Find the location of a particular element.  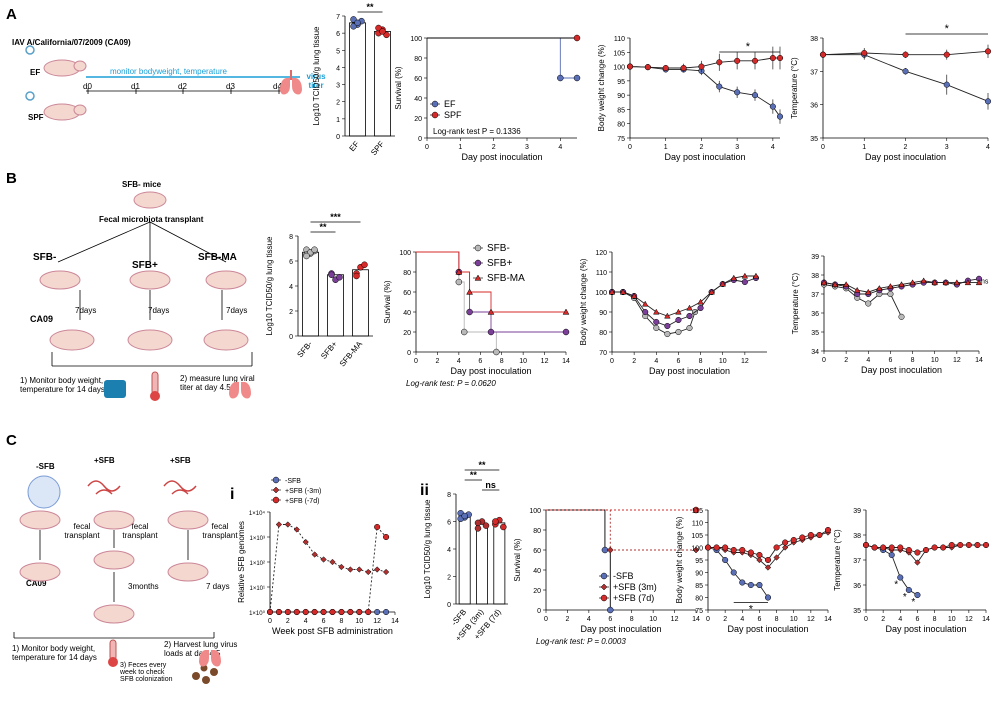

significance-label: ** is located at coordinates (482, 465).